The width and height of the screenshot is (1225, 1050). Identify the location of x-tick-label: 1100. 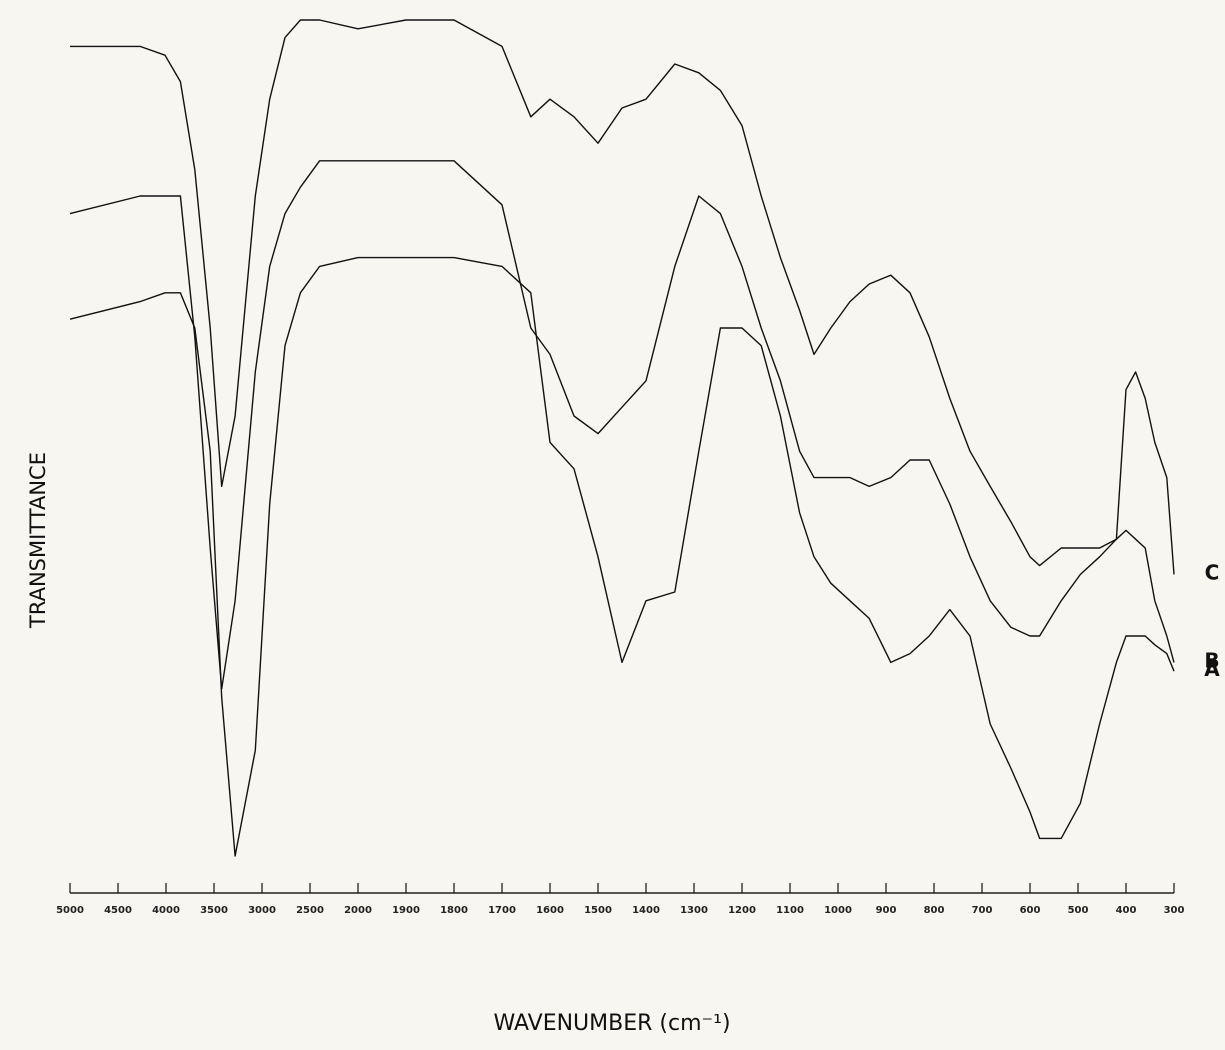
(790, 910).